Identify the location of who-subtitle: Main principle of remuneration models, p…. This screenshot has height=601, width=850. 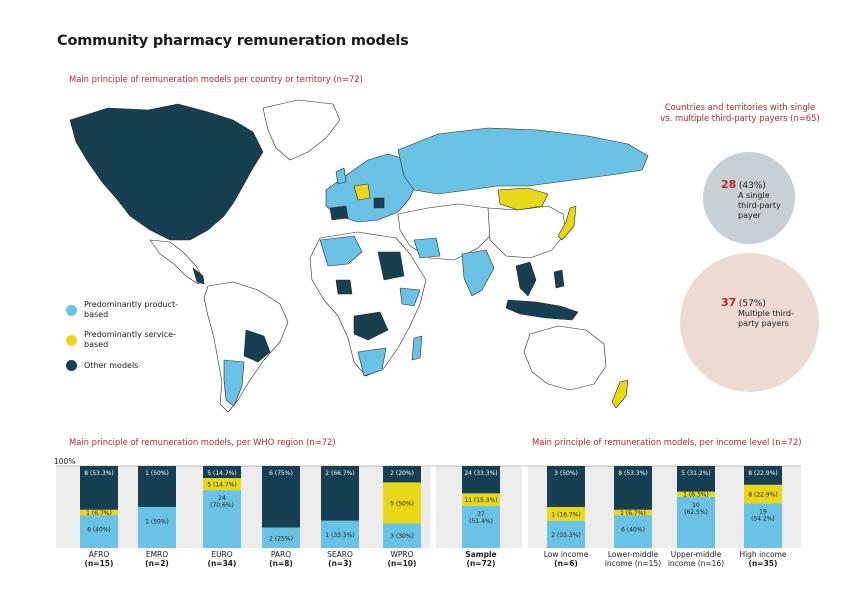
(202, 442).